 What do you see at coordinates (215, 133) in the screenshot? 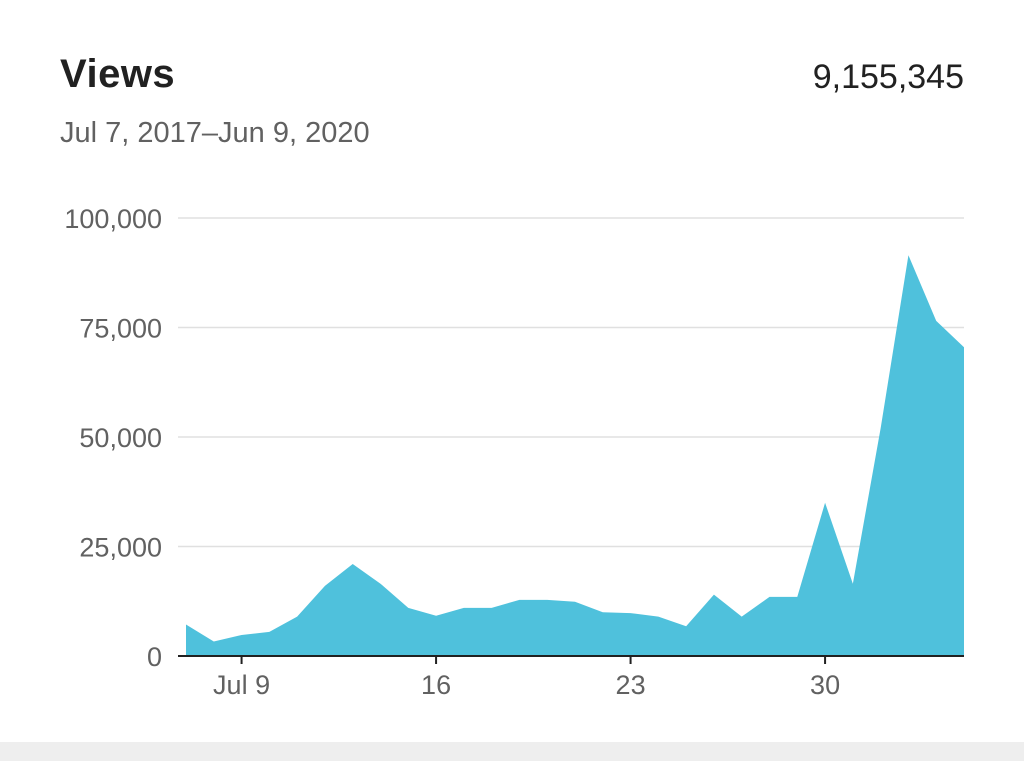
I see `date-range: Jul 7, 2017–Jun 9, 2020` at bounding box center [215, 133].